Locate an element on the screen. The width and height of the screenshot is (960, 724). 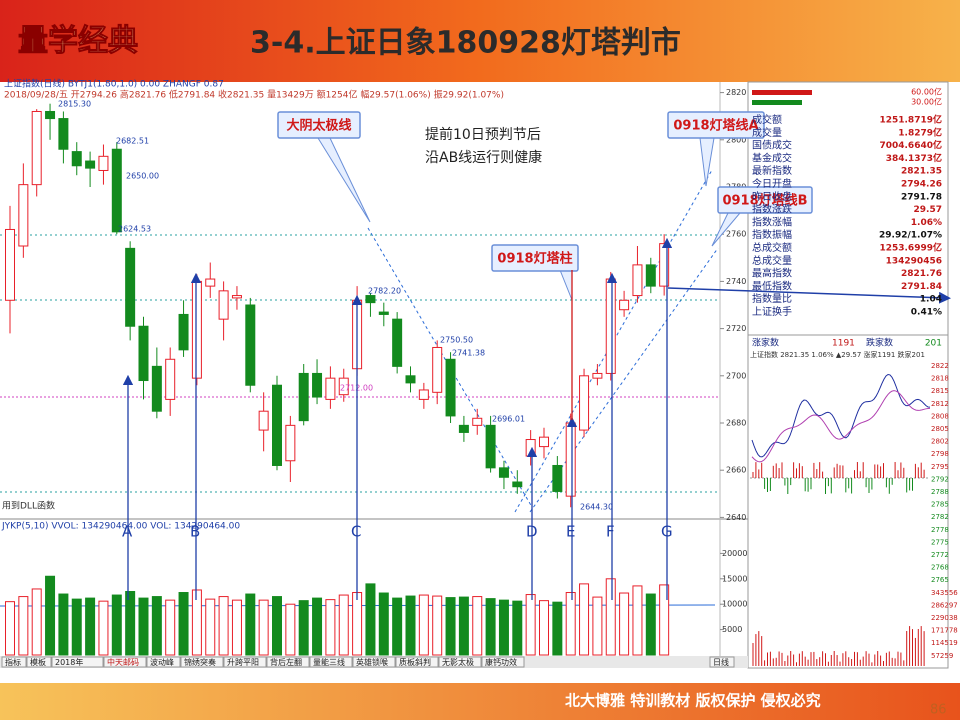
row-label: 指数涨幅 is located at coordinates (772, 221).